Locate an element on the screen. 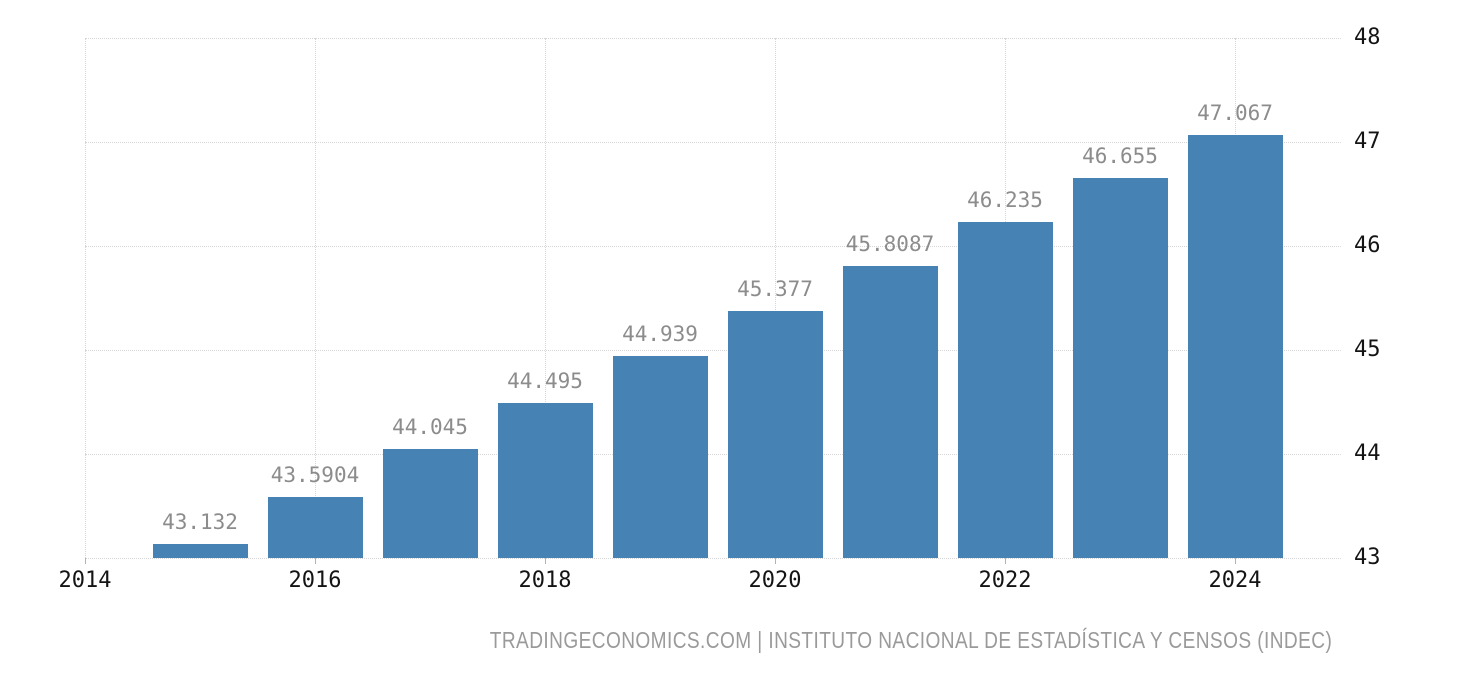  plot-left-border is located at coordinates (85, 298).